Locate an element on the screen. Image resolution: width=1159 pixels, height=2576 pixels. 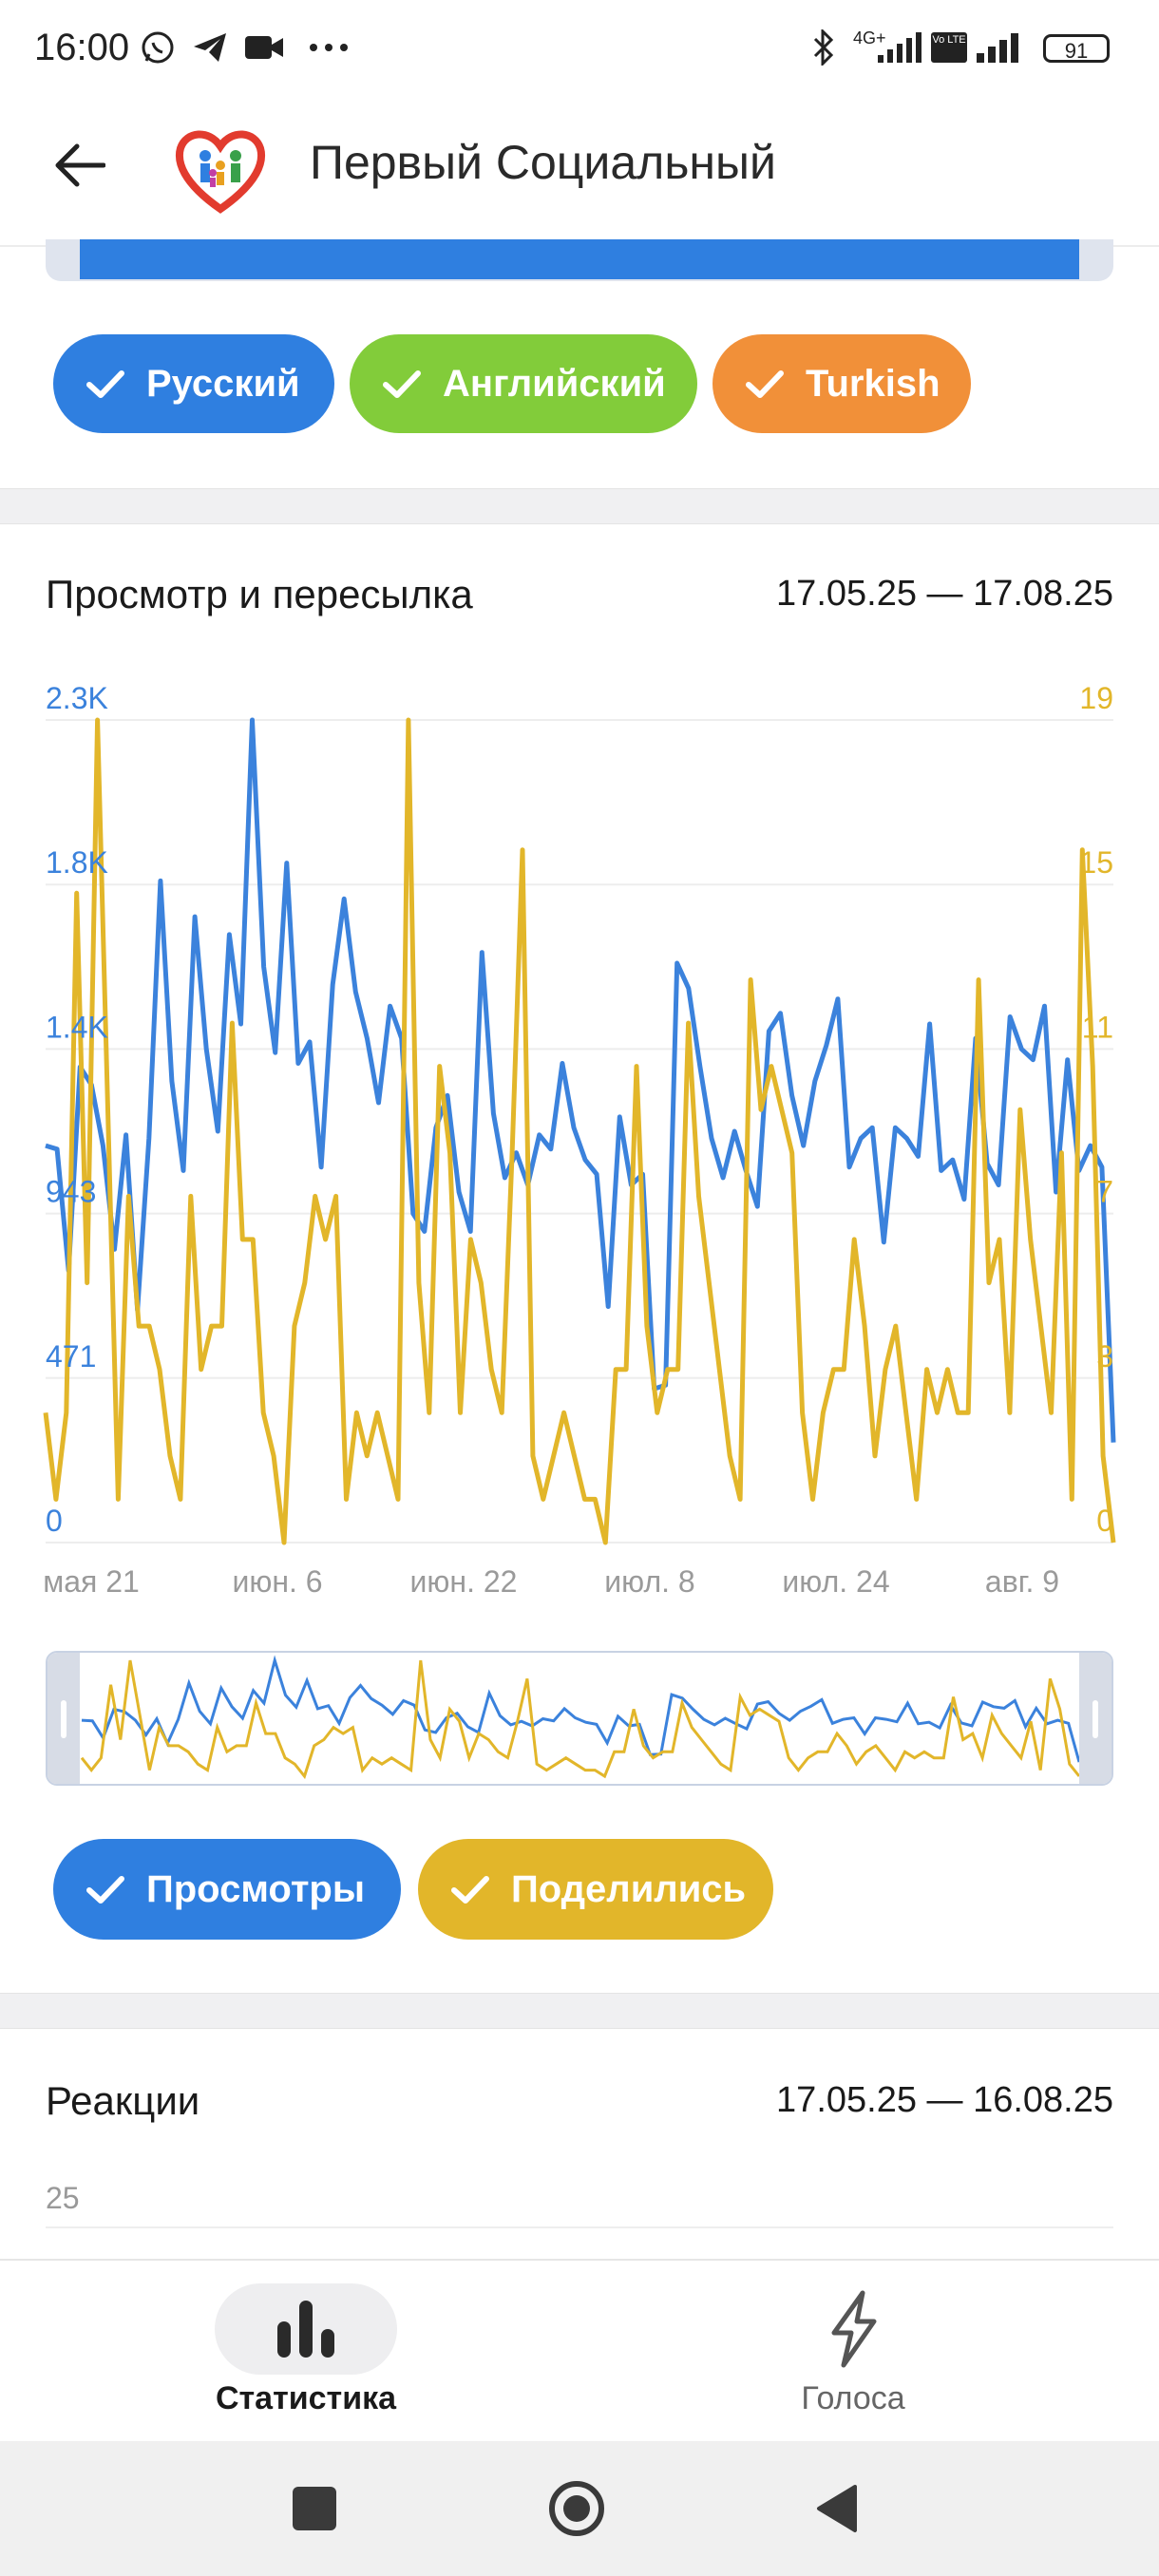
y-right-tick-label: 15 is located at coordinates (1096, 862).